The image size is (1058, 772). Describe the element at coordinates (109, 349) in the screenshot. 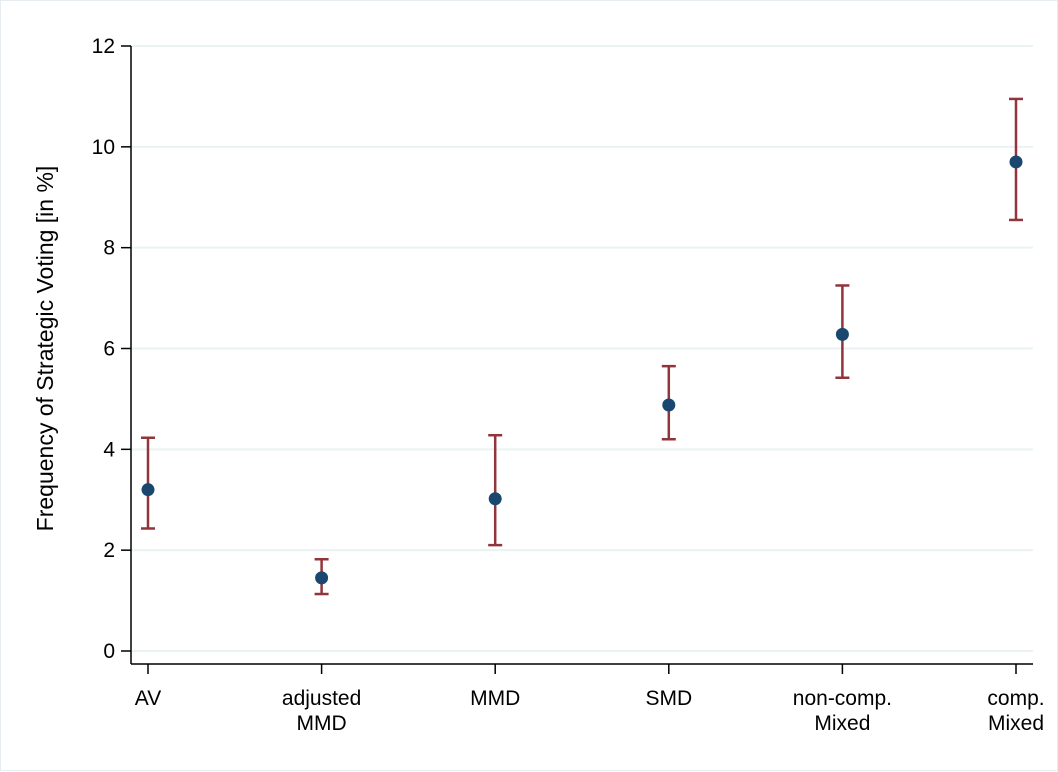

I see `y-tick-label-3: 6` at that location.